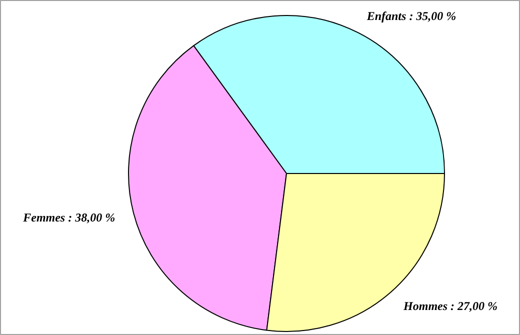 This screenshot has height=335, width=520. What do you see at coordinates (411, 15) in the screenshot?
I see `slice-label: Enfants : 35,00 %` at bounding box center [411, 15].